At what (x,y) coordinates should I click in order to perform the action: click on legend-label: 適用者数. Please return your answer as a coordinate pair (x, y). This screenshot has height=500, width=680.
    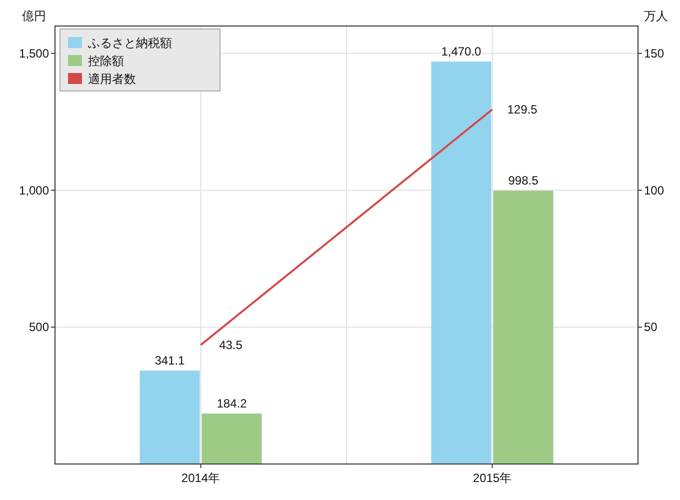
    Looking at the image, I should click on (112, 79).